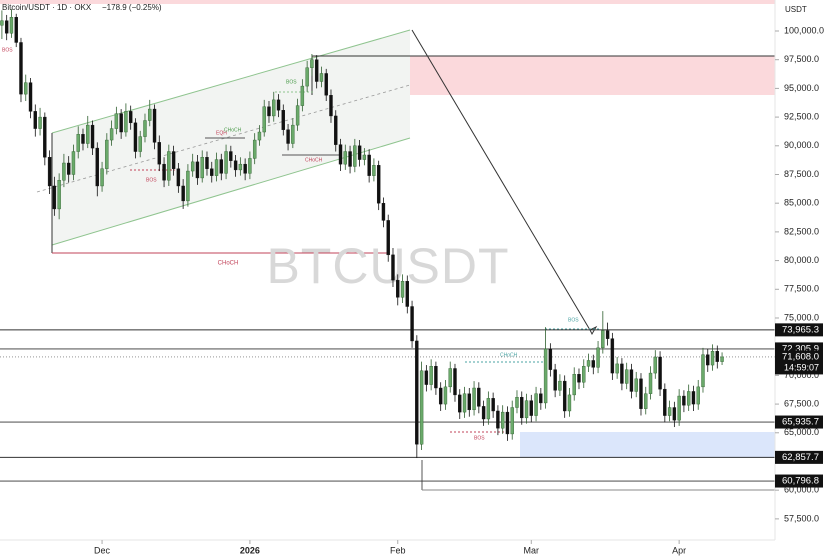 The width and height of the screenshot is (828, 560). I want to click on y-tick-label: 95,000.0, so click(801, 88).